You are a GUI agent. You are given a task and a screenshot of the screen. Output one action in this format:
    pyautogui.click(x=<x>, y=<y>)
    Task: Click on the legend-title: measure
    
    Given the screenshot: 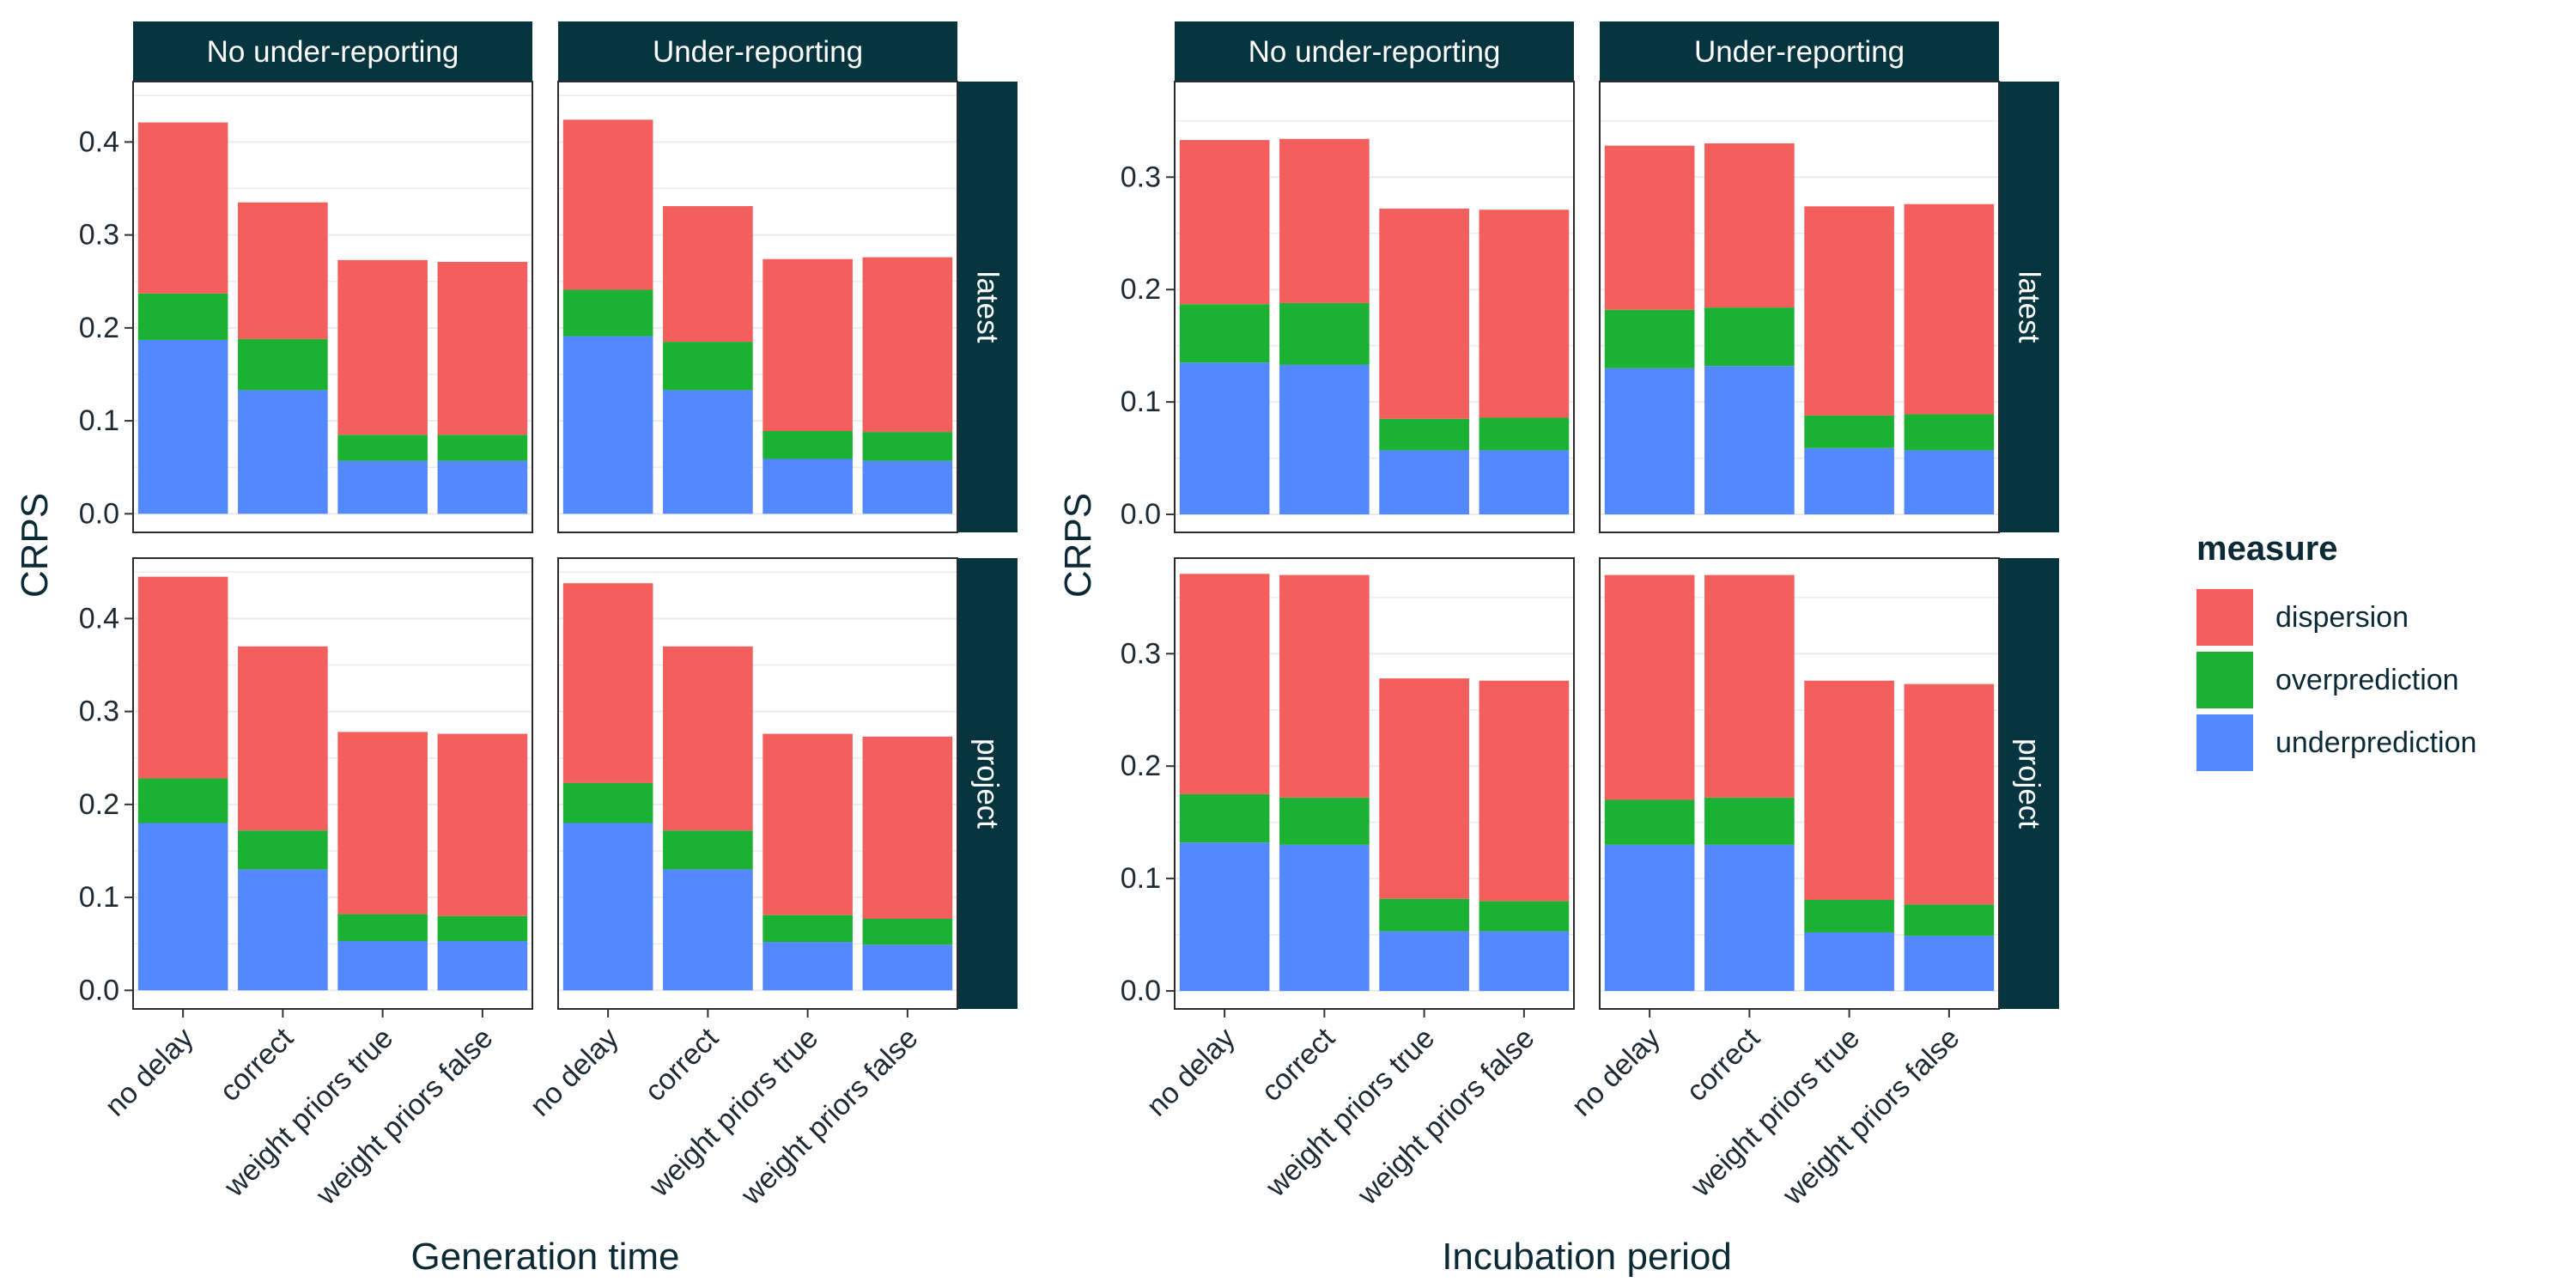 What is the action you would take?
    pyautogui.click(x=2267, y=549)
    